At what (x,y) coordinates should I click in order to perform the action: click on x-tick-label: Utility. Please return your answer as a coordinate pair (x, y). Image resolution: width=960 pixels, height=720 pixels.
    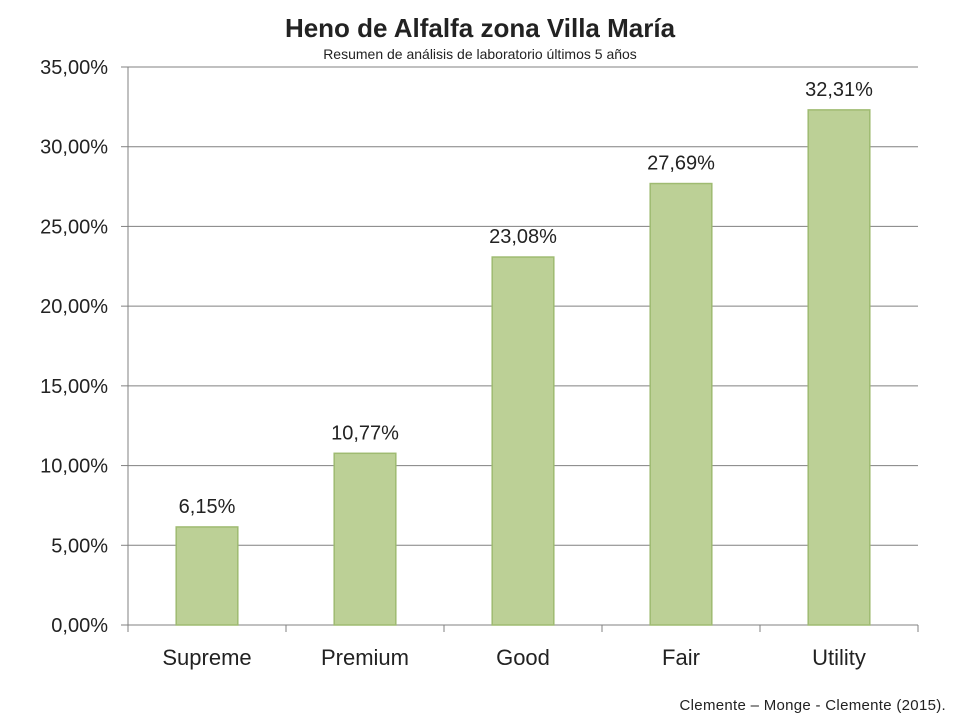
    Looking at the image, I should click on (839, 657).